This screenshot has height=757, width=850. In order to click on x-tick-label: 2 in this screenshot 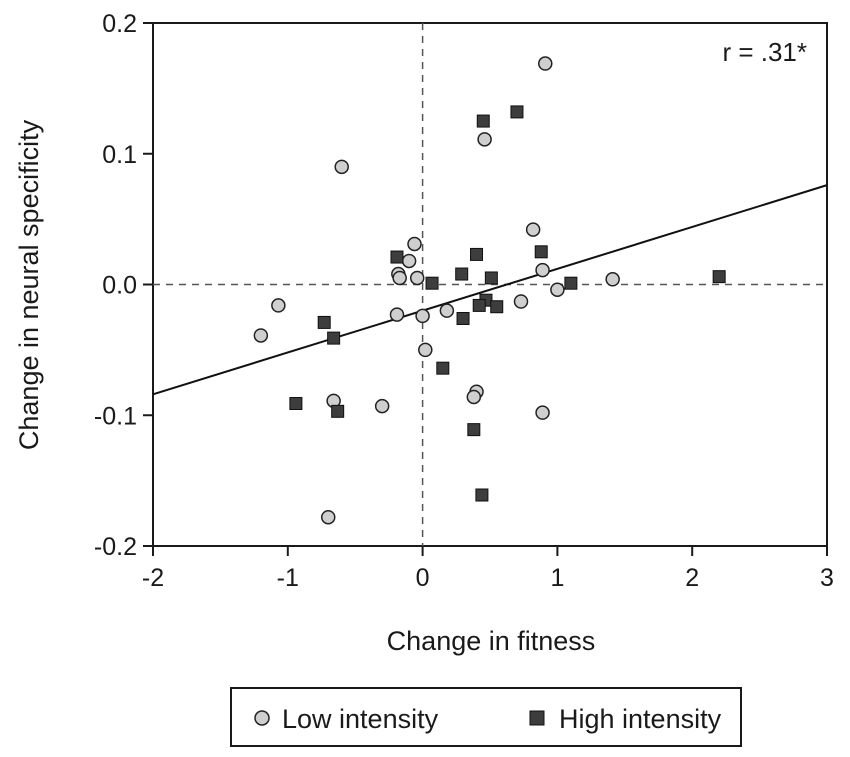, I will do `click(692, 578)`.